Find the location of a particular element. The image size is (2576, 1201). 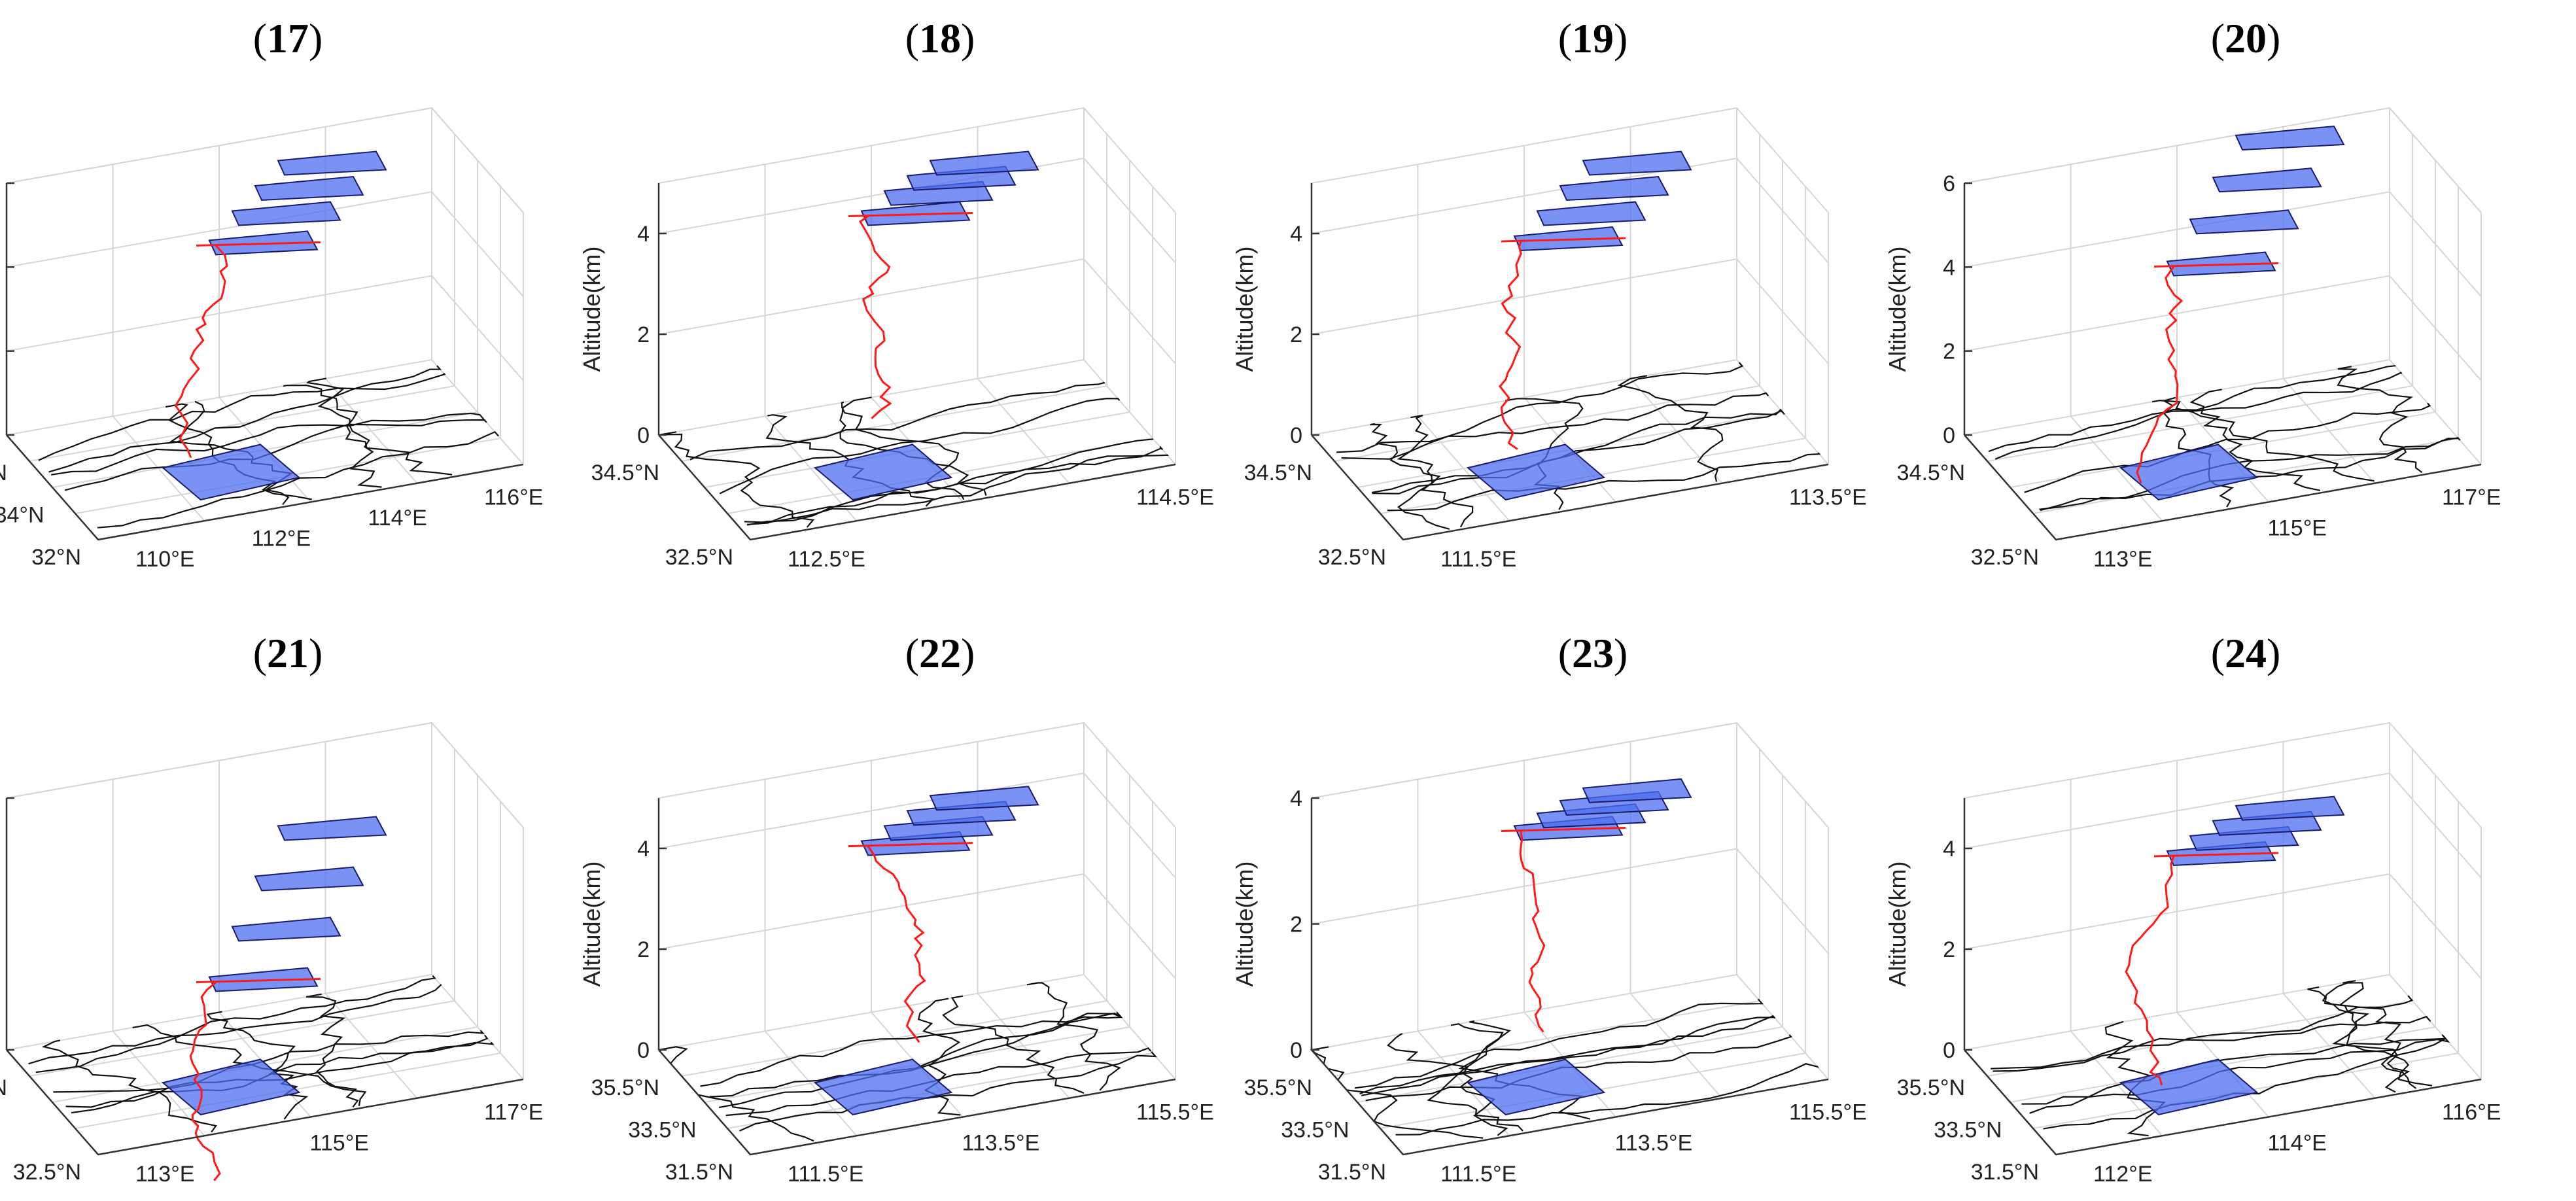

title-number: 21 is located at coordinates (288, 653).